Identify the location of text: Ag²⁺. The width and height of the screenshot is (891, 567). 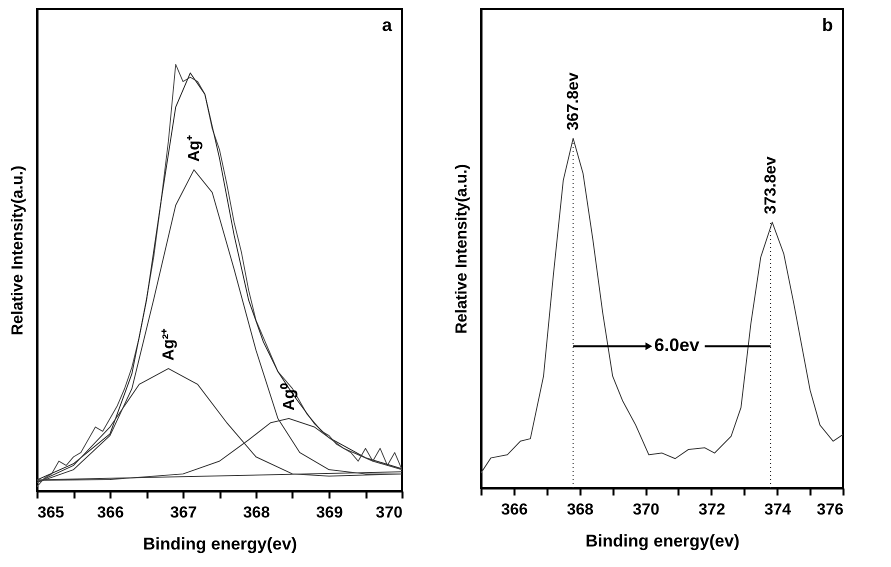
(169, 344).